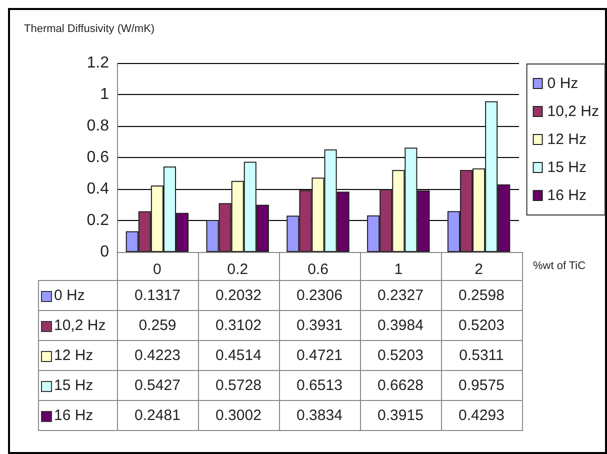 Image resolution: width=607 pixels, height=454 pixels. I want to click on x-tick-label: 0, so click(157, 269).